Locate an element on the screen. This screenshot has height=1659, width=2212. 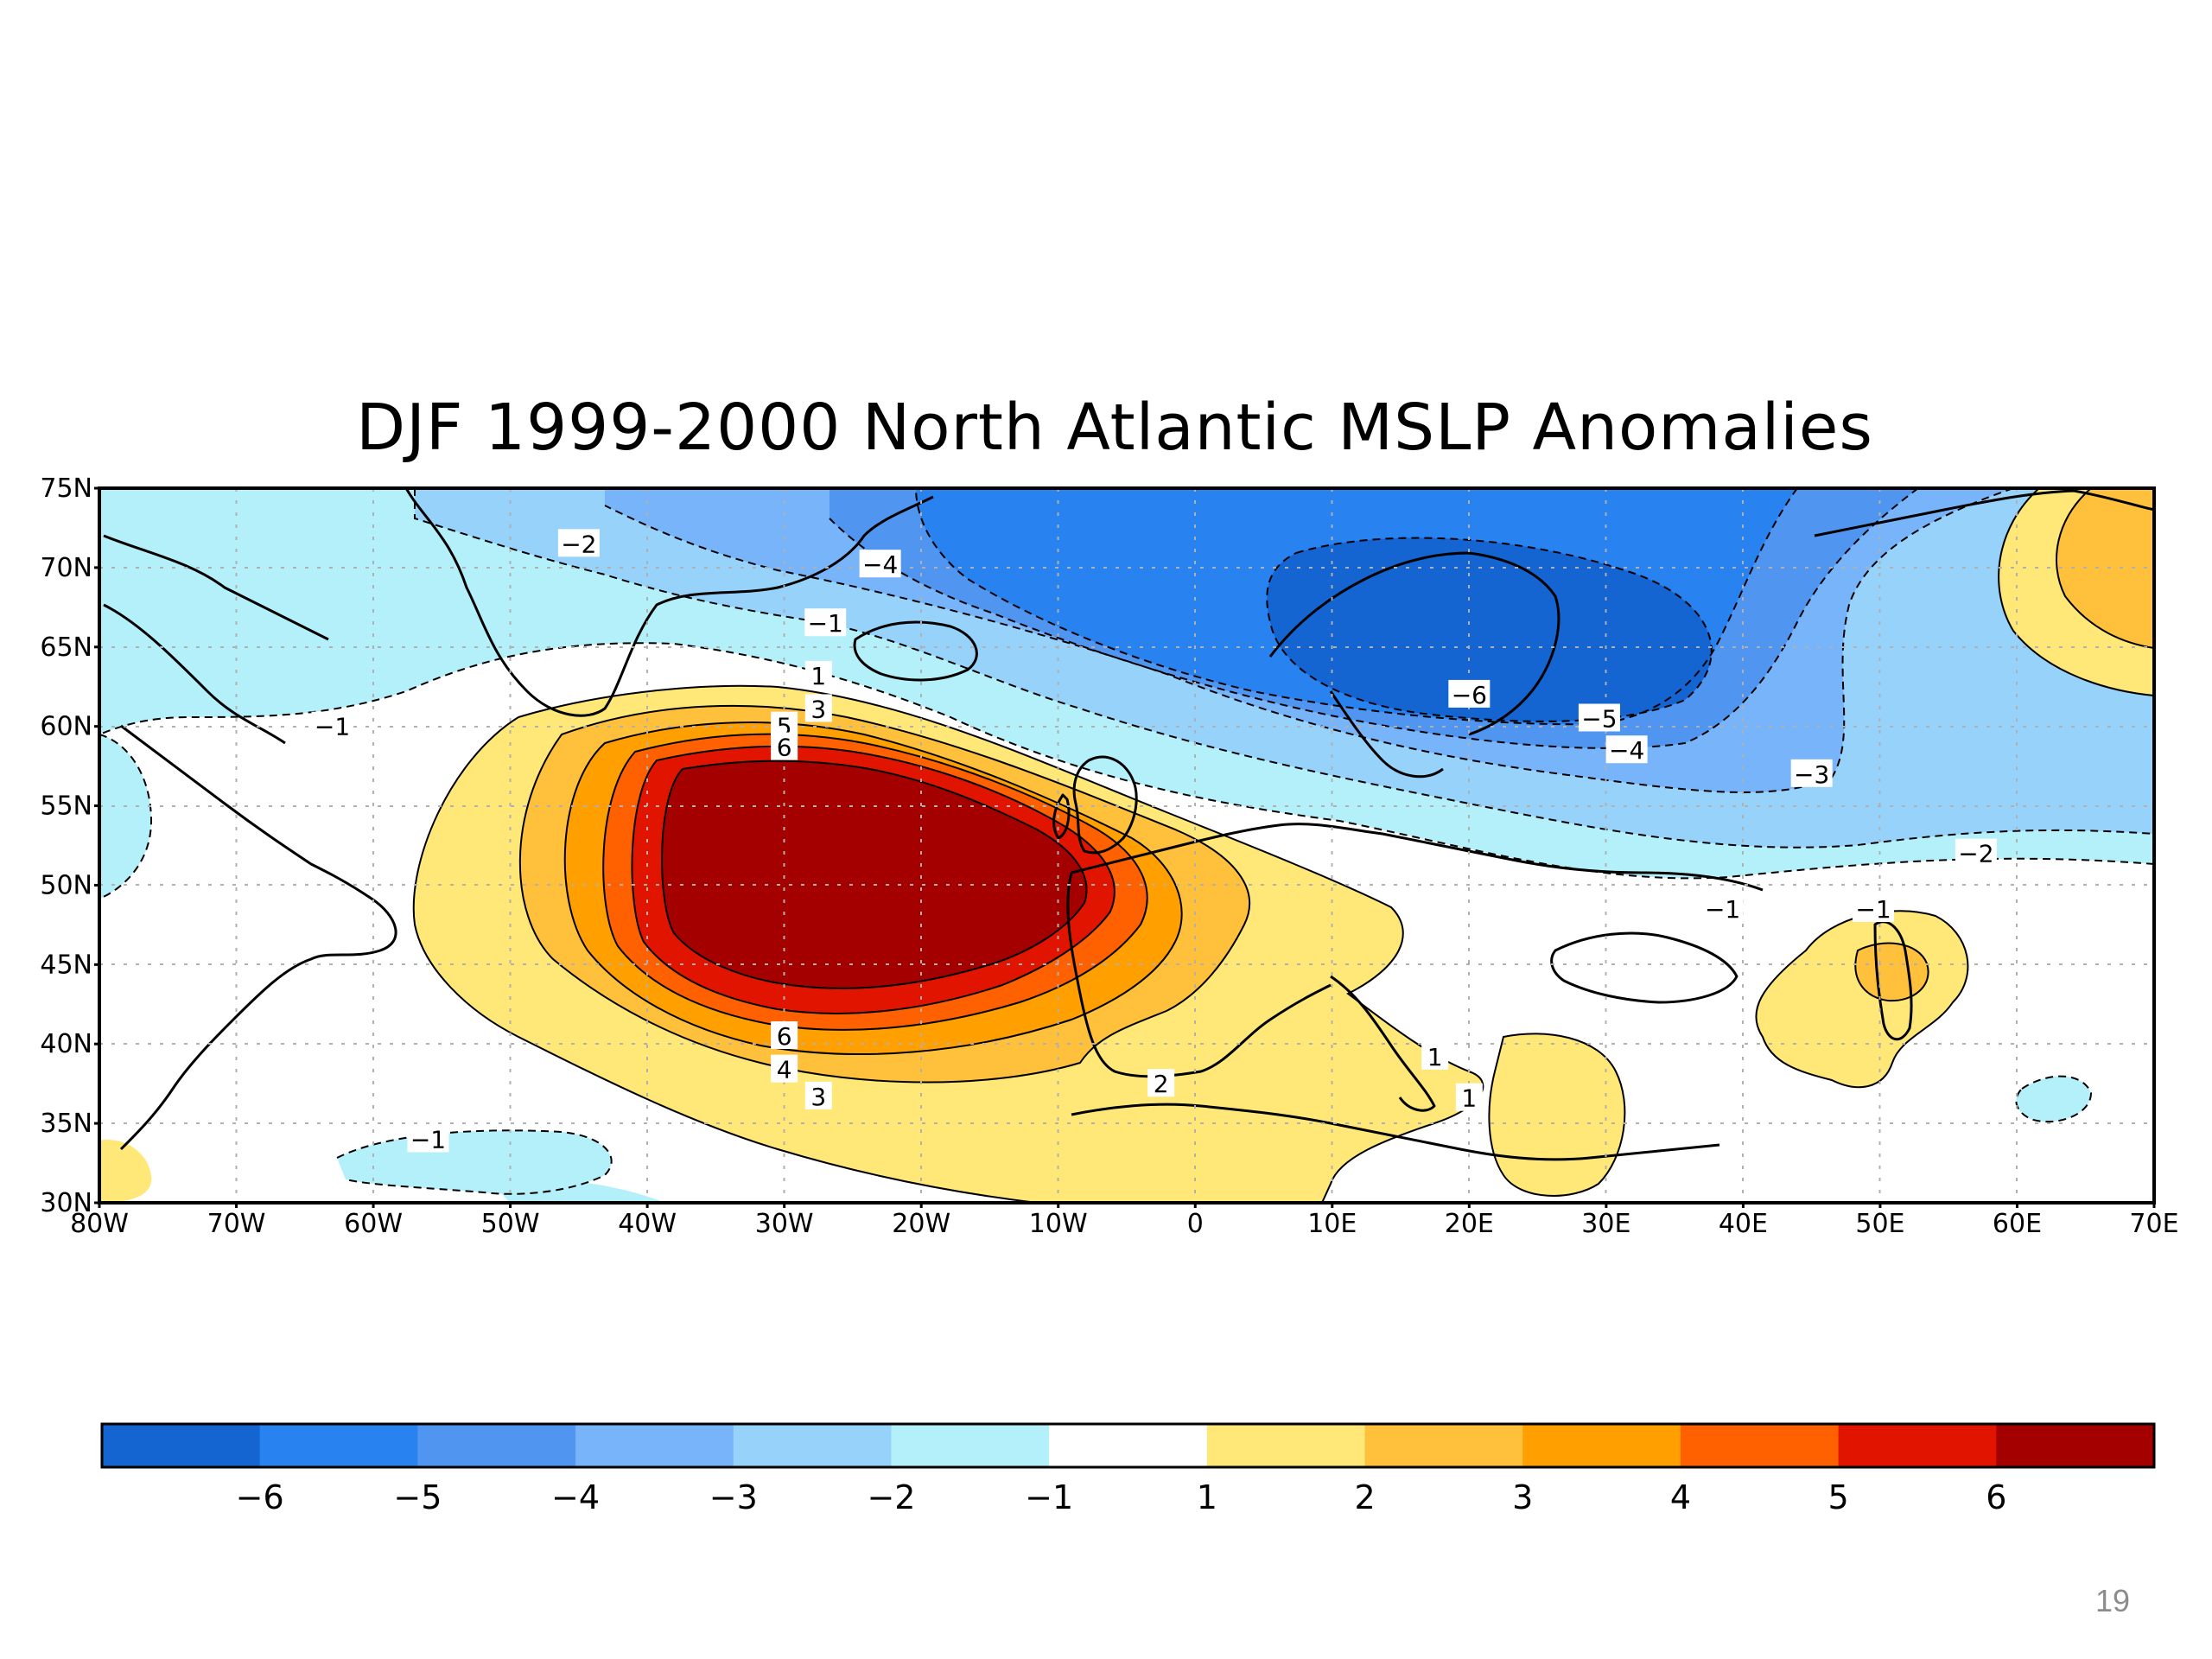
colorbar-tick-label: −5 is located at coordinates (417, 1497).